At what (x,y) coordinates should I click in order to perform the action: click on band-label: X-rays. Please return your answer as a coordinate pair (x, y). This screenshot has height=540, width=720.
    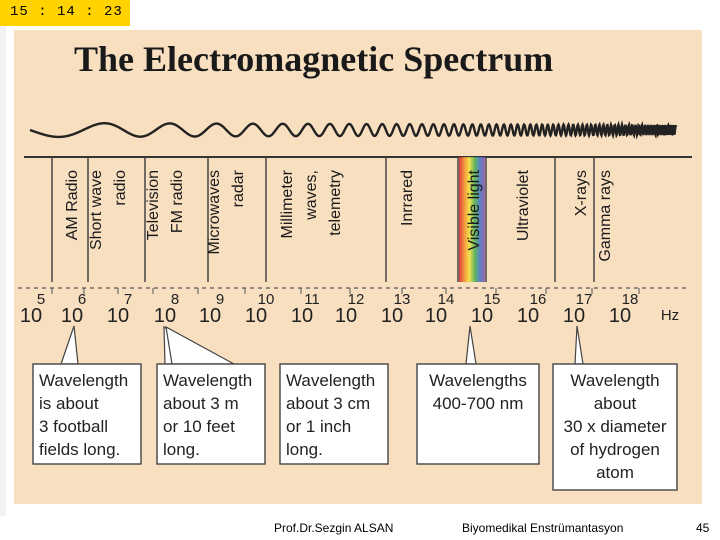
    Looking at the image, I should click on (581, 193).